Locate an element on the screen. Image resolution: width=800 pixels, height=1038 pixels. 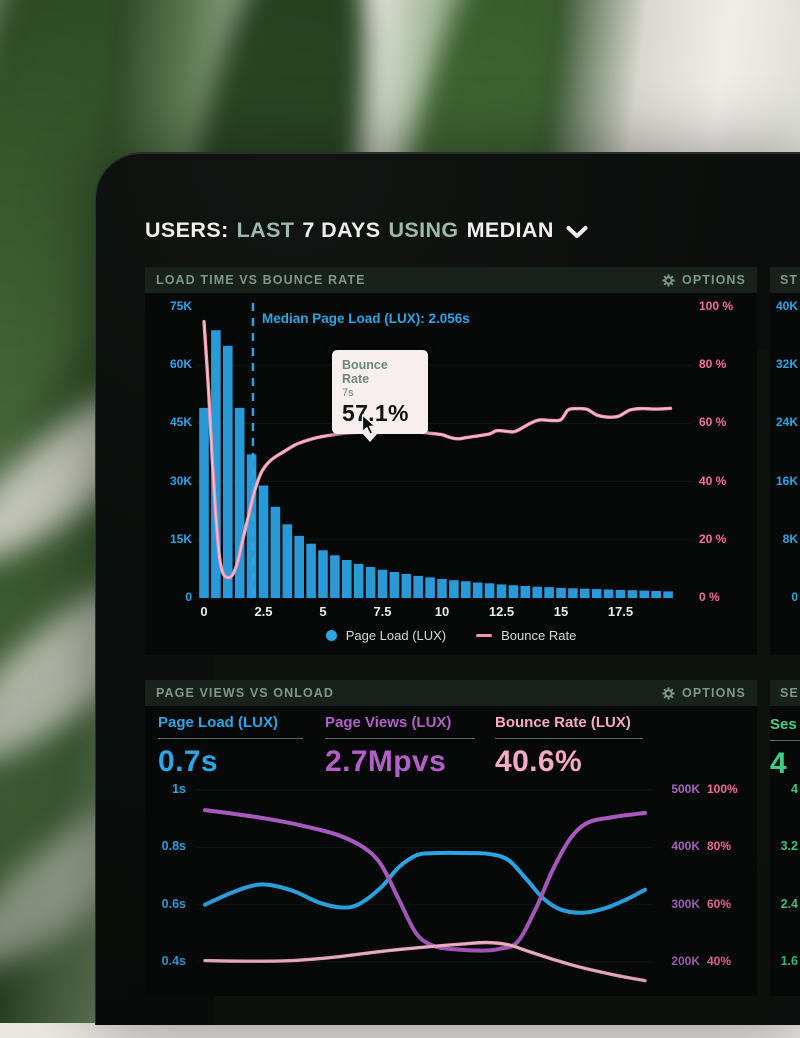
x-axis-tick: 7.5 is located at coordinates (382, 611).